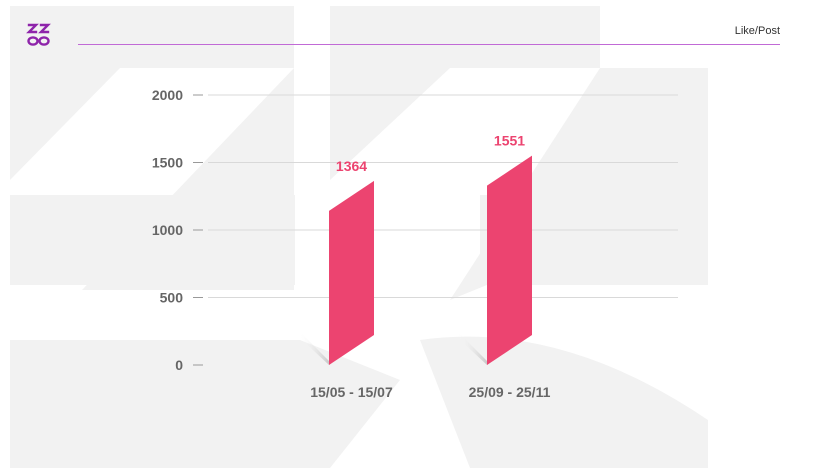 This screenshot has width=818, height=468. I want to click on header-divider, so click(429, 44).